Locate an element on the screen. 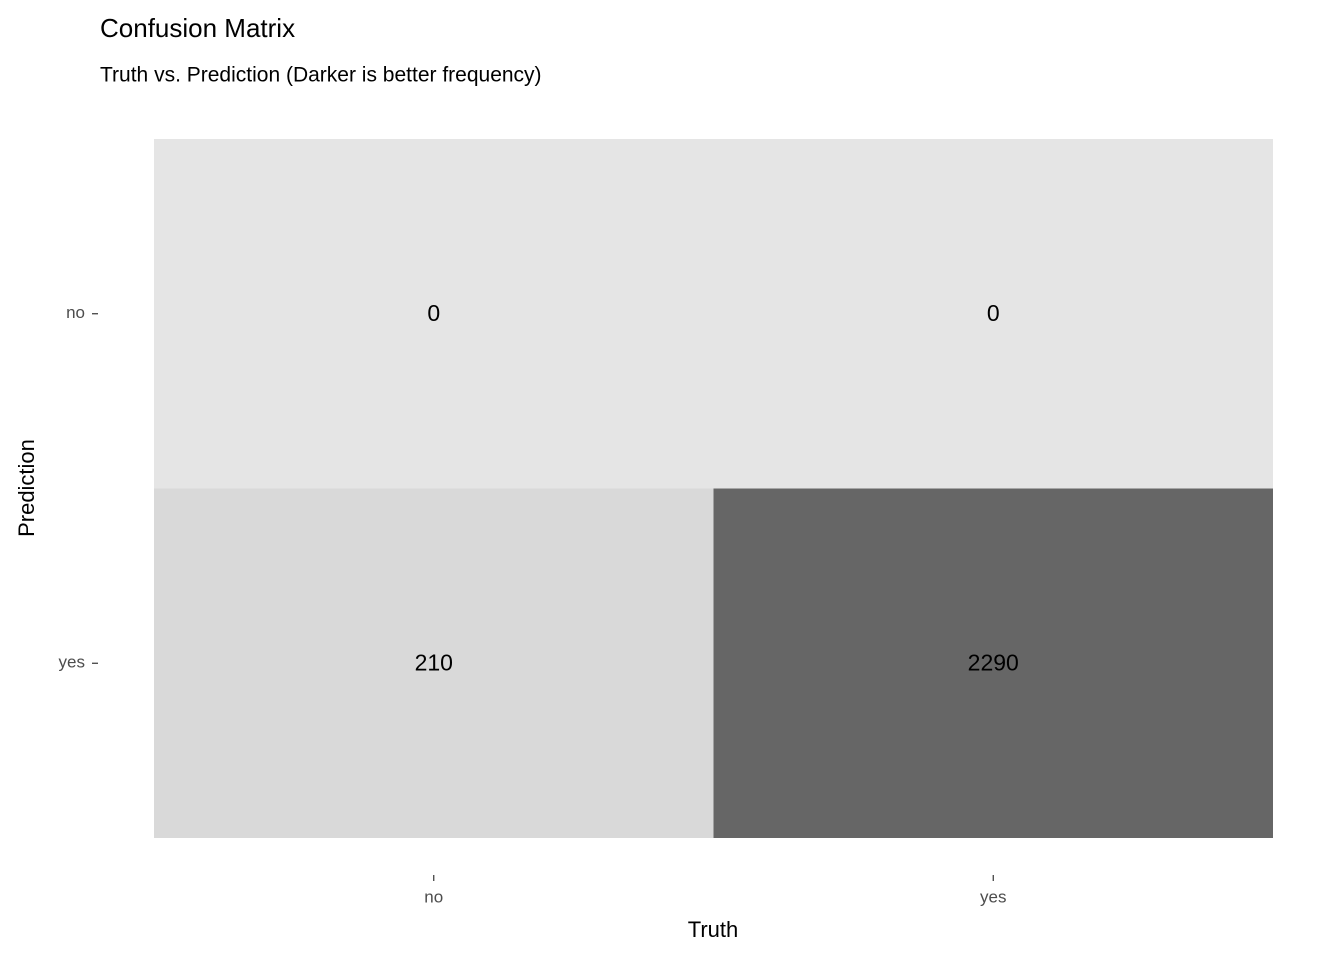  y-tick-label: no is located at coordinates (75, 312).